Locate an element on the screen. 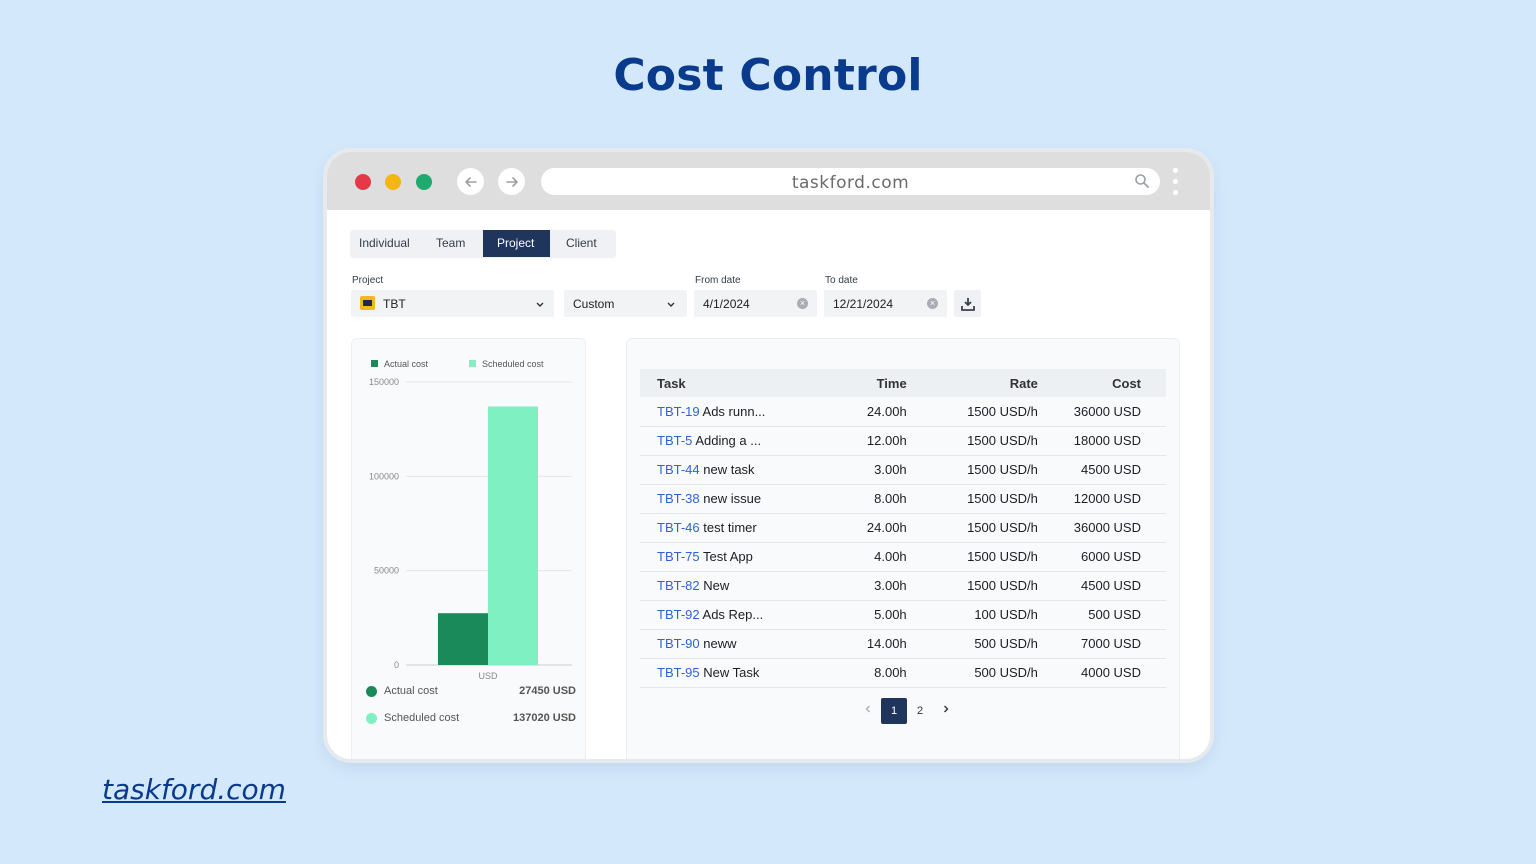 The width and height of the screenshot is (1536, 864). tab-team: Team is located at coordinates (451, 243).